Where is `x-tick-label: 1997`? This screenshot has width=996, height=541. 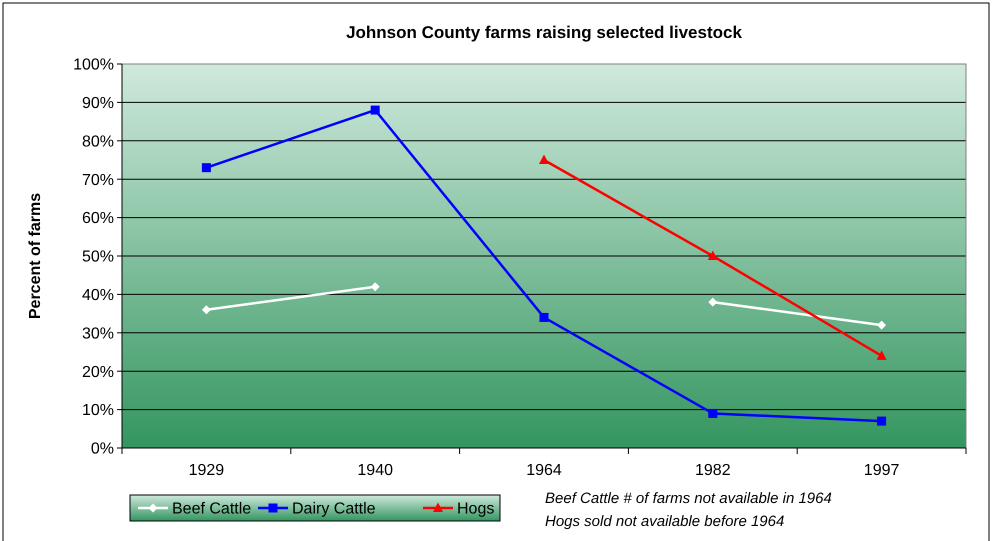 x-tick-label: 1997 is located at coordinates (882, 470).